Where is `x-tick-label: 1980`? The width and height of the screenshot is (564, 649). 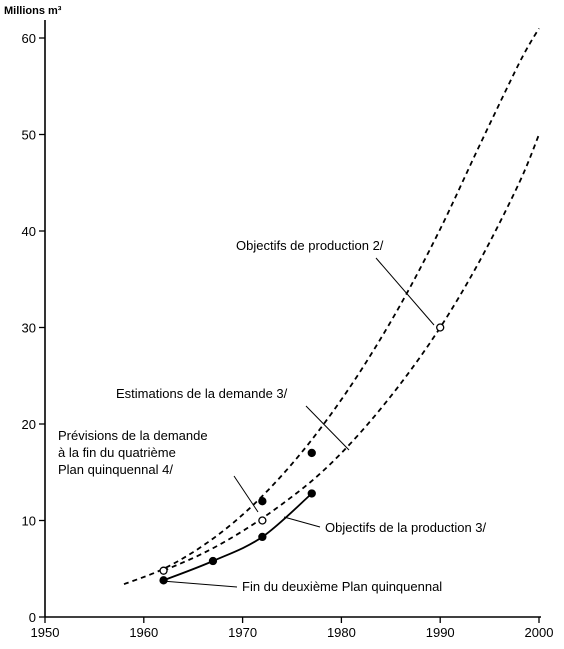
x-tick-label: 1980 is located at coordinates (341, 632).